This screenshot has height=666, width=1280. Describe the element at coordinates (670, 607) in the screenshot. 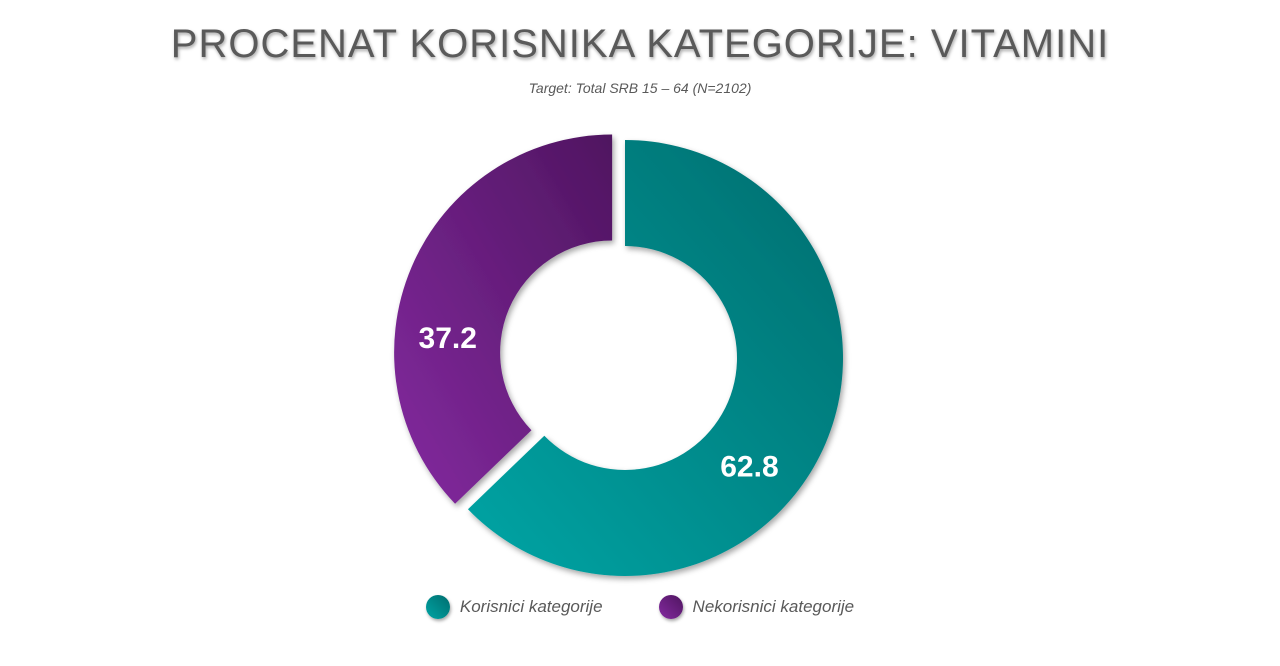

I see `legend-swatch-nekorisnici` at that location.